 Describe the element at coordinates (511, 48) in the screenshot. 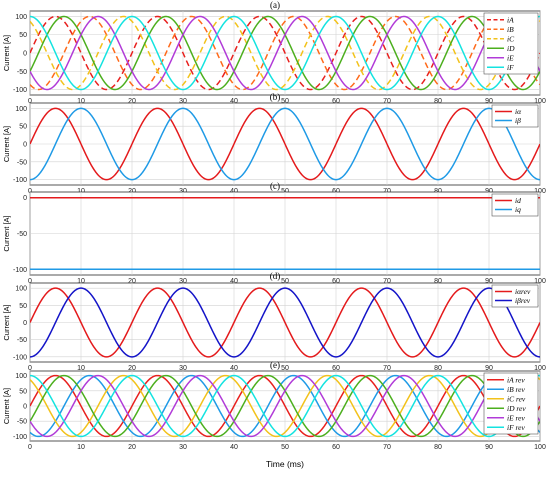

I see `legend-label: iD` at that location.